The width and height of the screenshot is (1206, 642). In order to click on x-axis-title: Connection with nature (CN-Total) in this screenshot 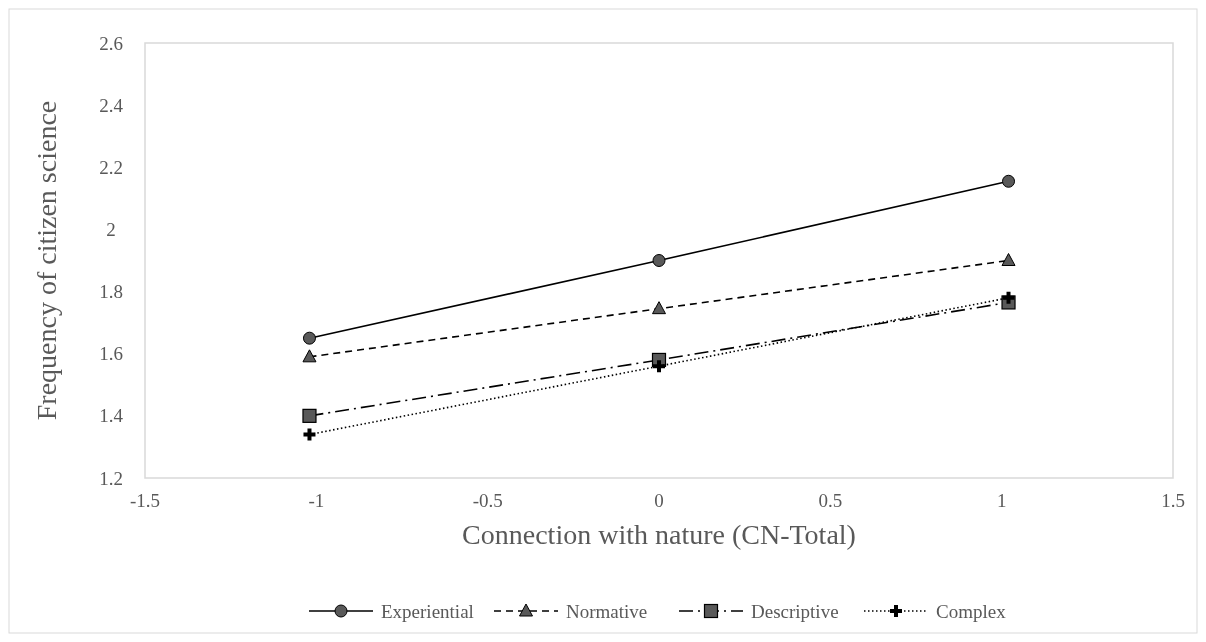, I will do `click(659, 534)`.